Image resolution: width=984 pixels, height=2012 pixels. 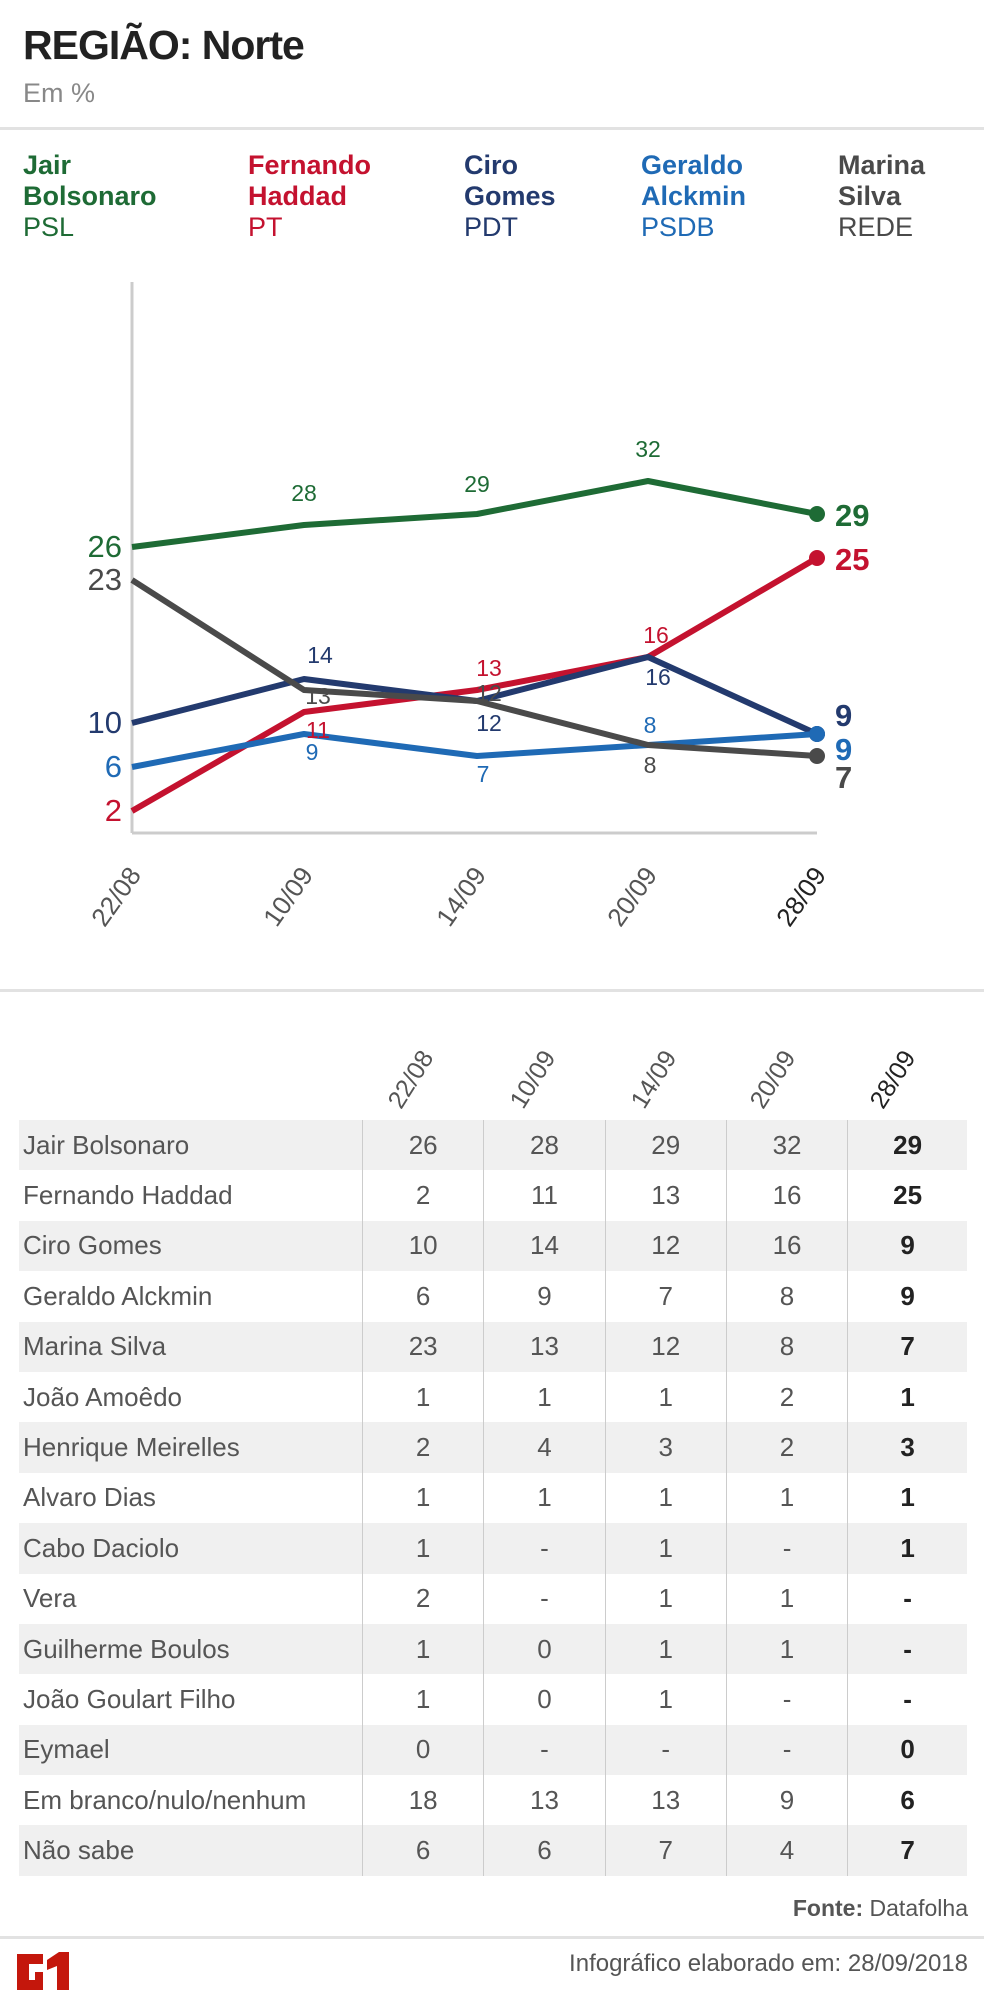 What do you see at coordinates (89, 1497) in the screenshot?
I see `candidate-name: Alvaro Dias` at bounding box center [89, 1497].